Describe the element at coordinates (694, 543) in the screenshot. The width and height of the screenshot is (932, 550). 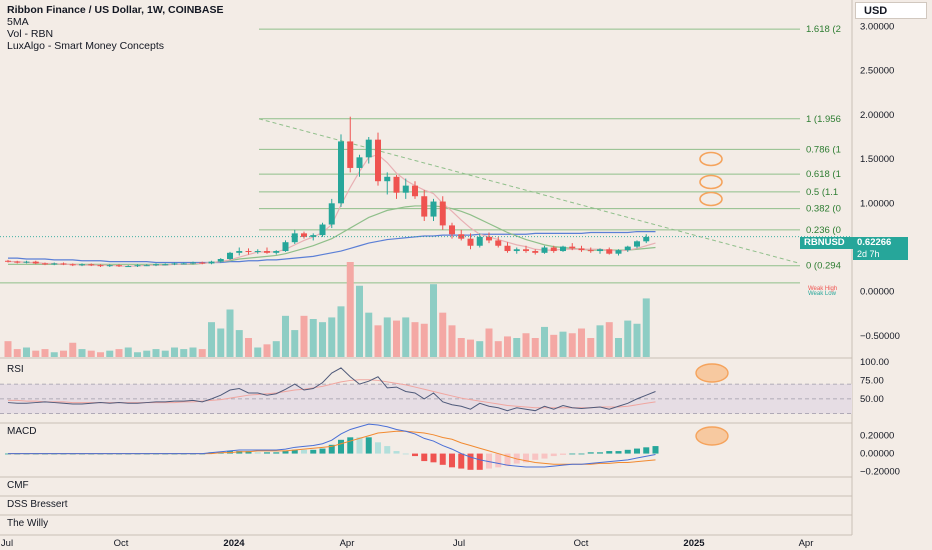
I see `time-axis-label: 2025` at that location.